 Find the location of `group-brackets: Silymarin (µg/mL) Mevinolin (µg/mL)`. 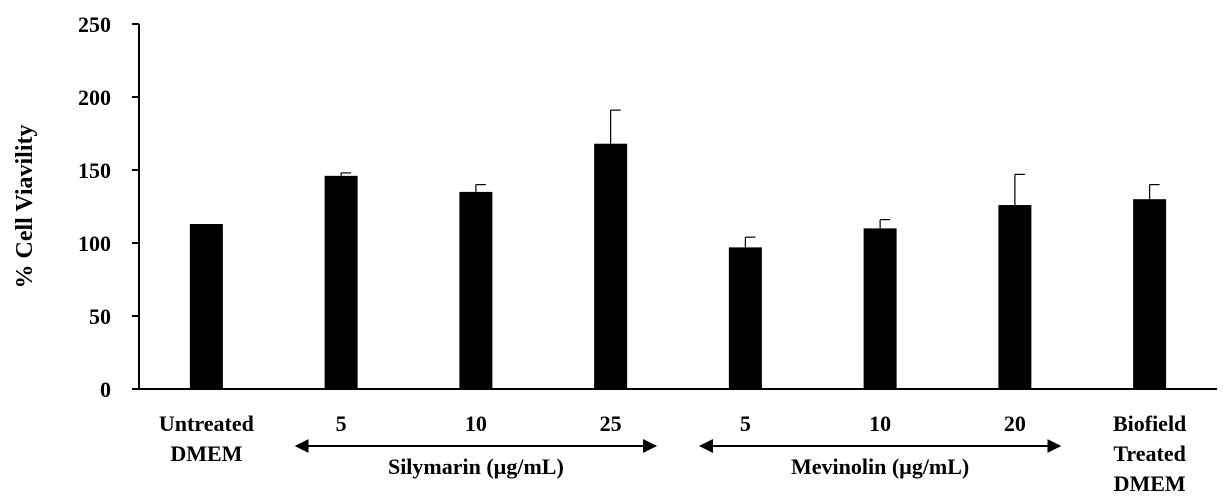

group-brackets: Silymarin (µg/mL) Mevinolin (µg/mL) is located at coordinates (678, 459).